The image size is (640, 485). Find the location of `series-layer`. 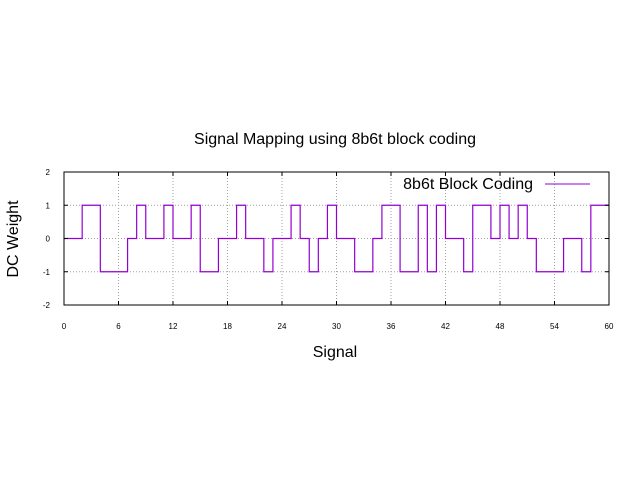

series-layer is located at coordinates (336, 238).